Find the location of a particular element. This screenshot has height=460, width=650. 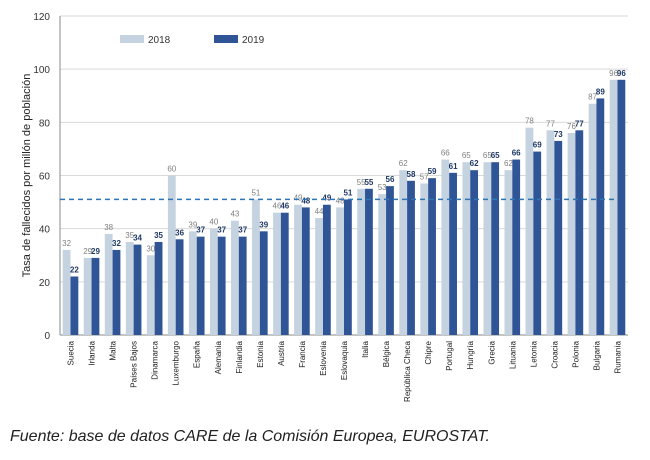

data-label-2018: 49 is located at coordinates (298, 198).